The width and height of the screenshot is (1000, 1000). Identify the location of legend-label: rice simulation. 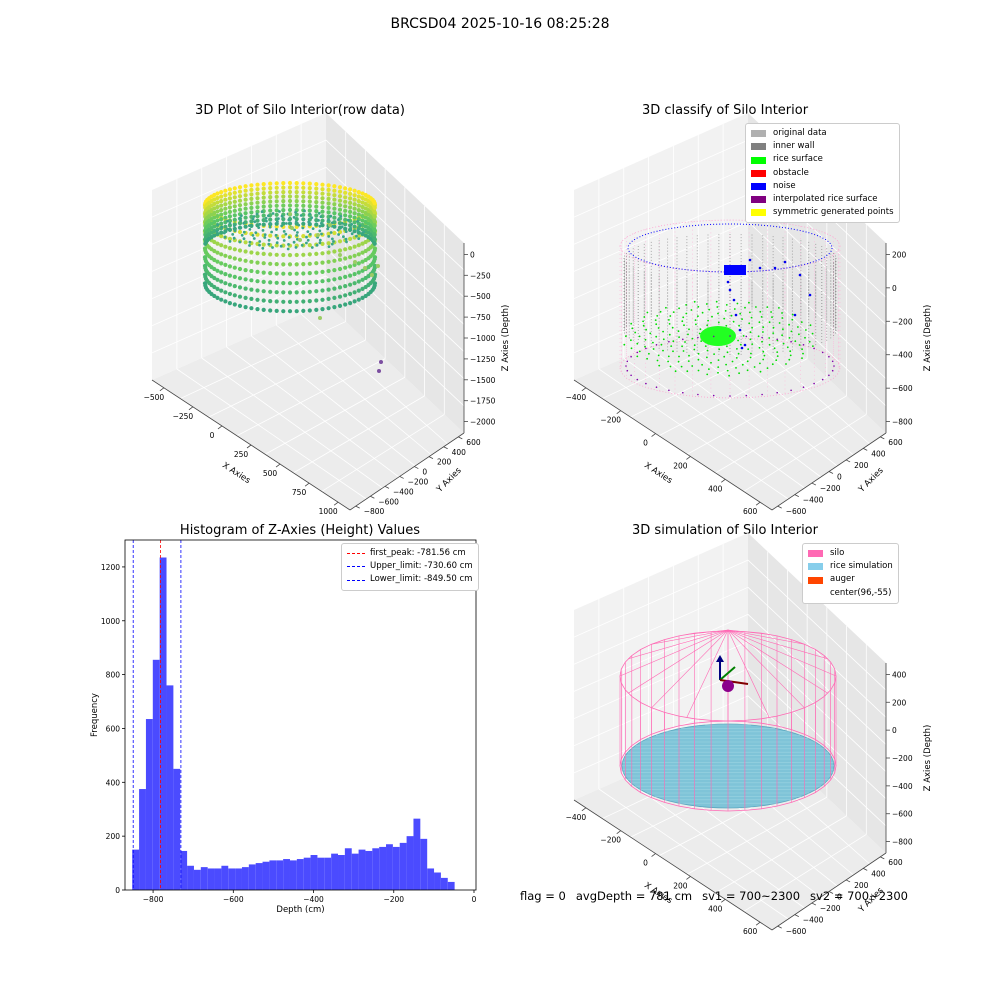
(861, 566).